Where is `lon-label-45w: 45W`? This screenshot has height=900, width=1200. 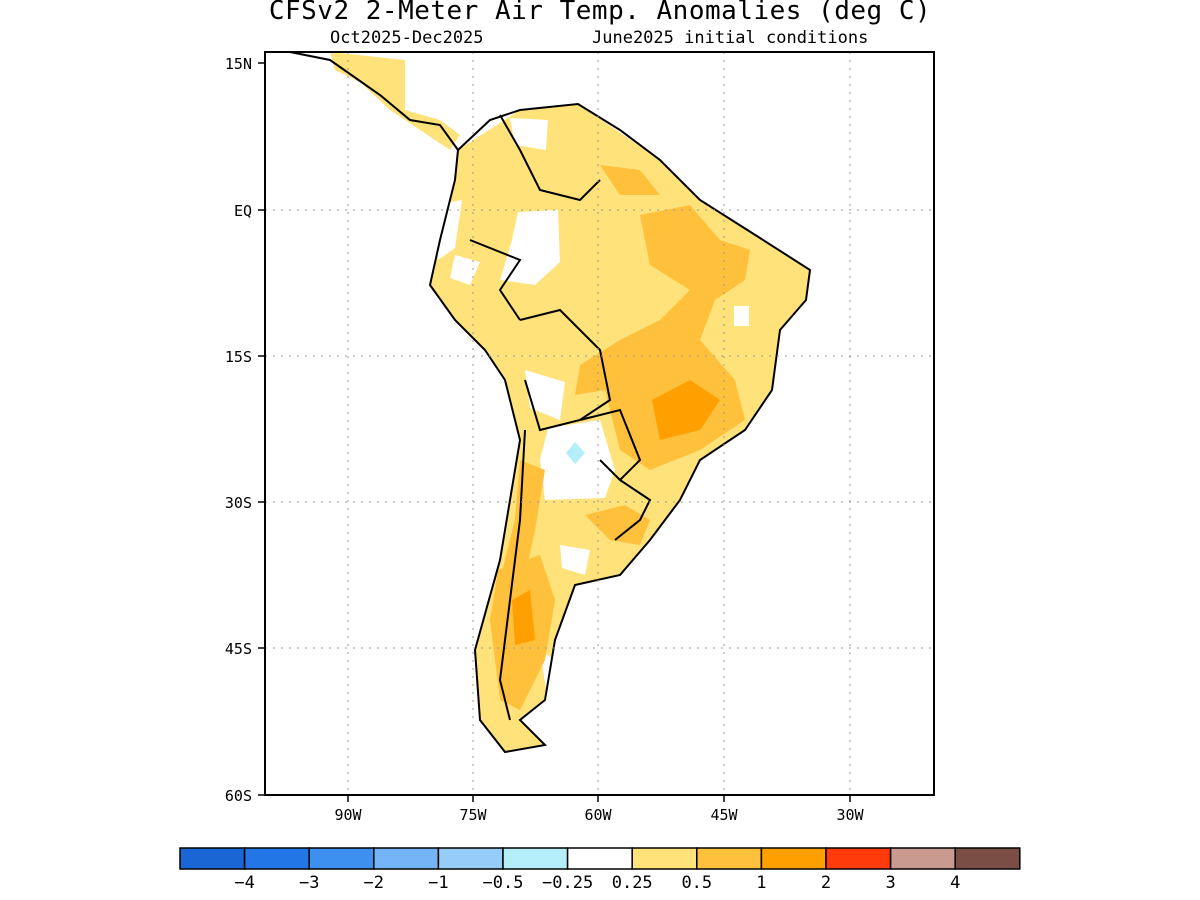 lon-label-45w: 45W is located at coordinates (724, 815).